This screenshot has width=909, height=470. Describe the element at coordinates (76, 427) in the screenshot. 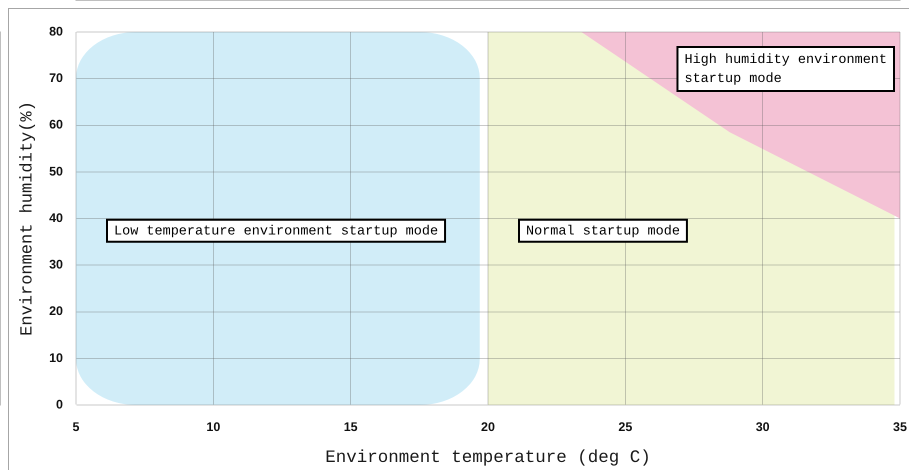

I see `x-tick-label: 5` at that location.